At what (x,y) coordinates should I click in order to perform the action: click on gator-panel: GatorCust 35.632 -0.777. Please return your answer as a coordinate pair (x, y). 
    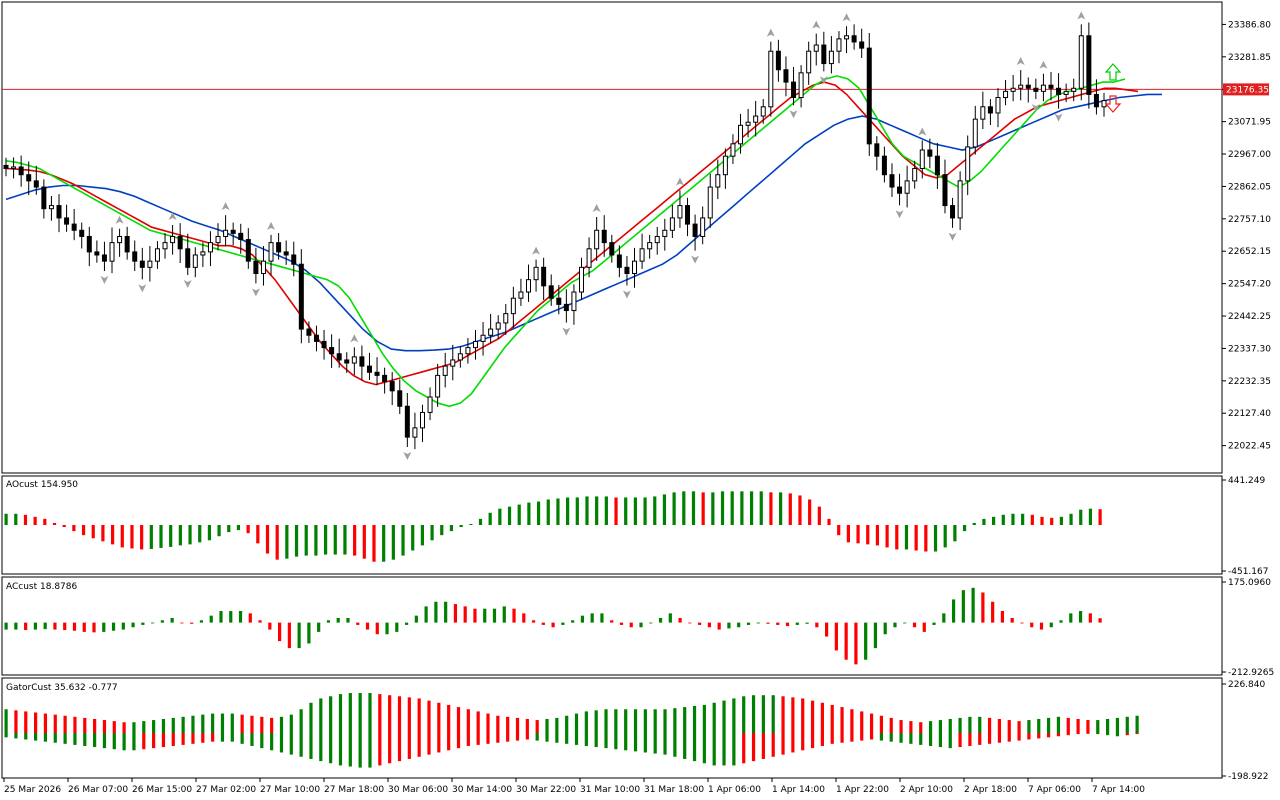
    Looking at the image, I should click on (612, 728).